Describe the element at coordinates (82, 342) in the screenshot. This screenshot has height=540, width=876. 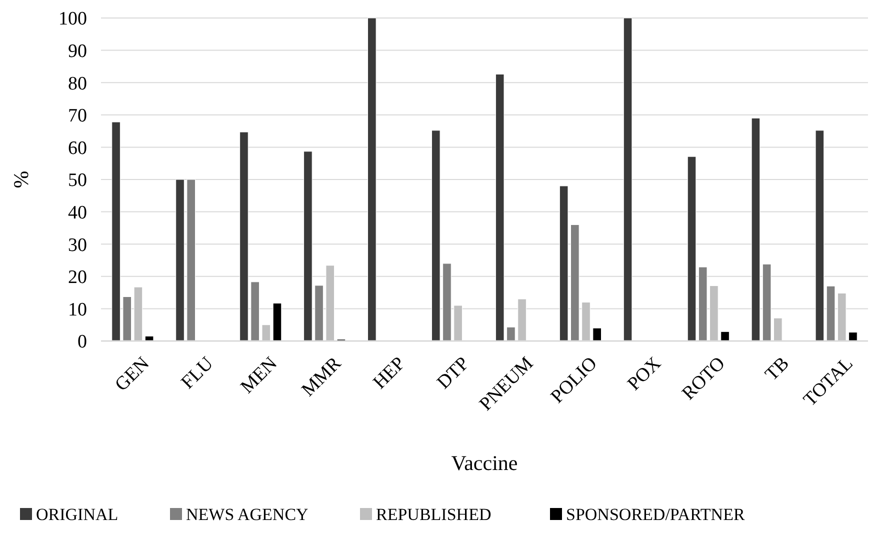
I see `y-tick-label: 0` at that location.